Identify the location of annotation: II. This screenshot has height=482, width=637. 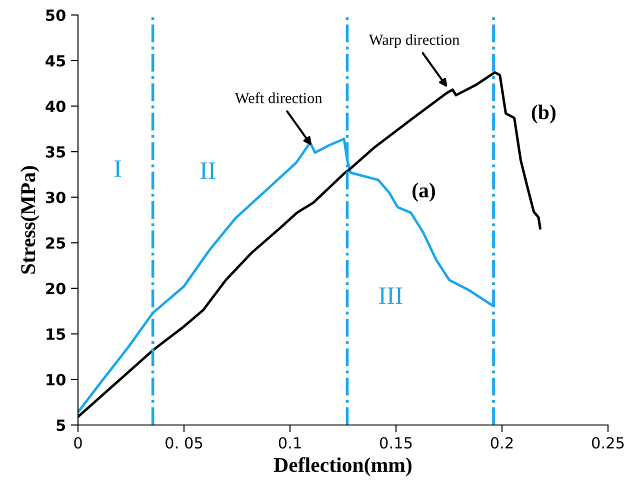
(208, 170).